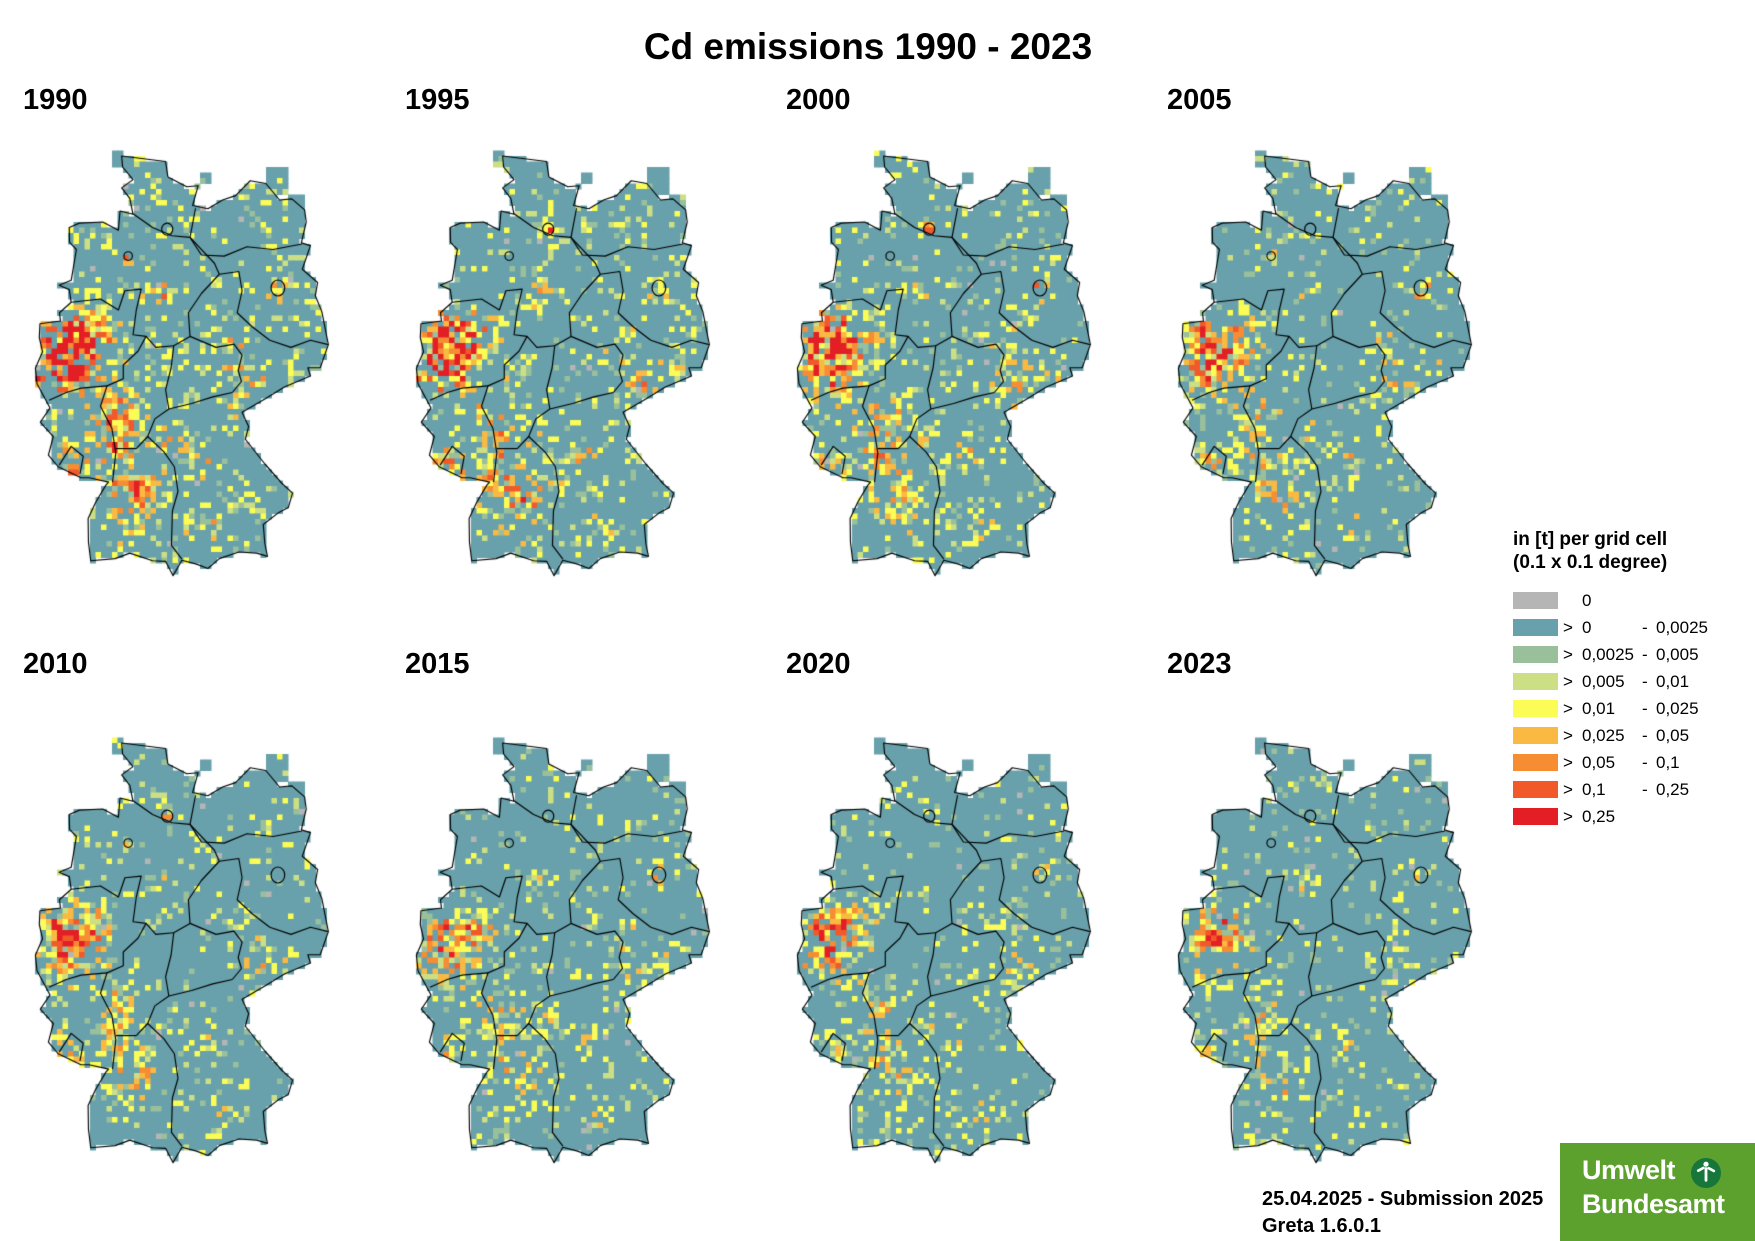 The width and height of the screenshot is (1755, 1241). I want to click on legend-value-from: 0,25, so click(1599, 816).